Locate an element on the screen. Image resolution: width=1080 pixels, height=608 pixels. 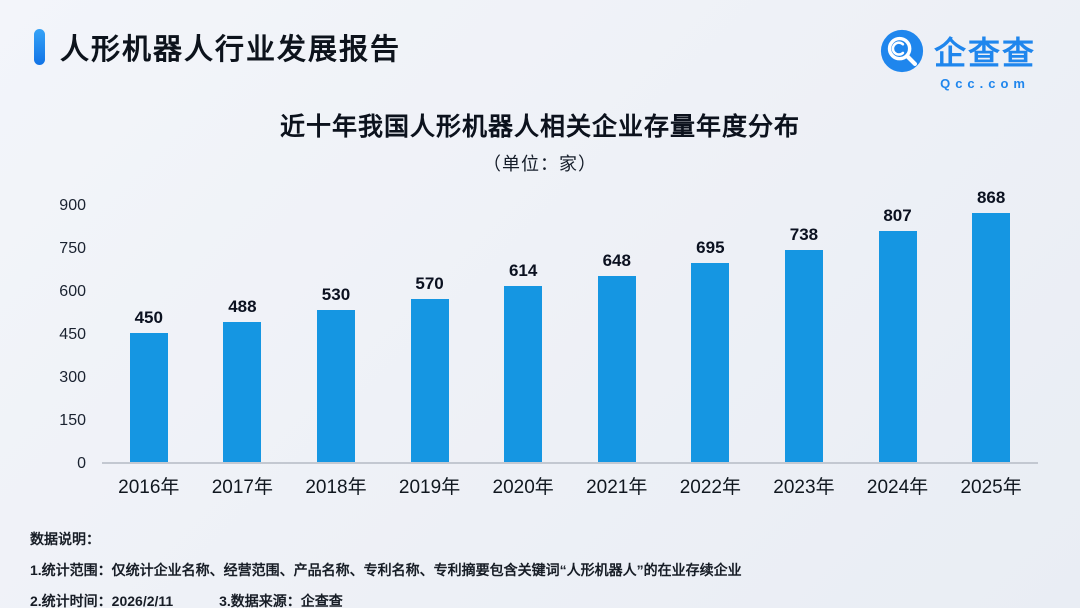
footer-heading: 数据说明： is located at coordinates (65, 539).